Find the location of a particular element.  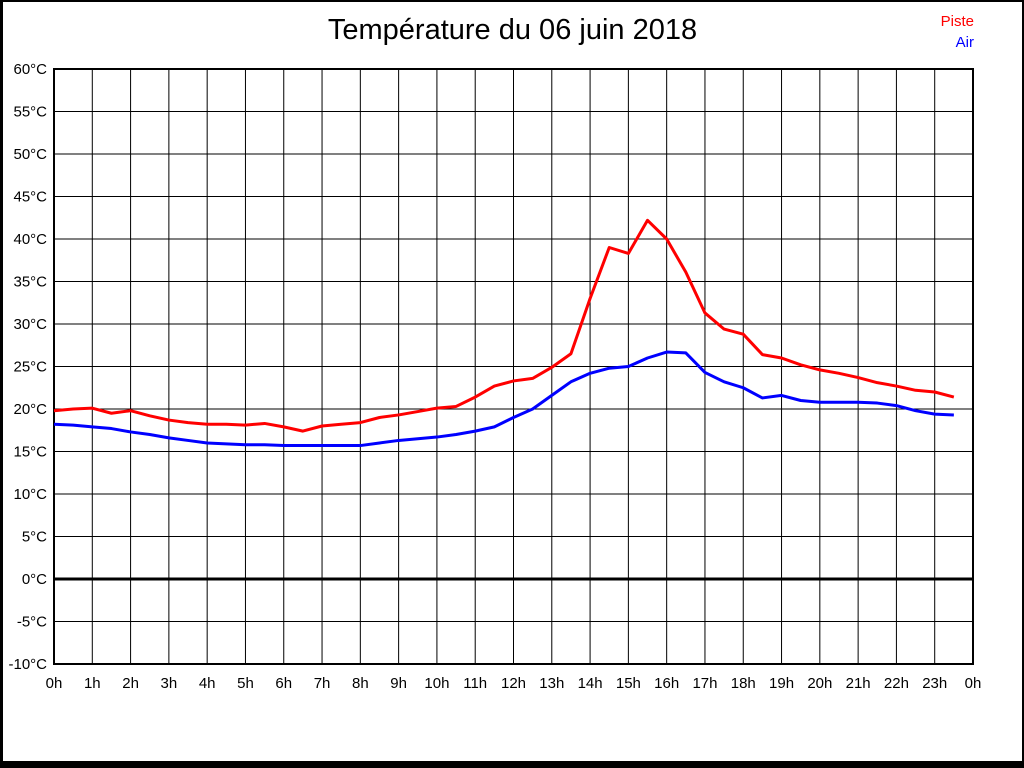

y-tick-label: 25°C is located at coordinates (30, 367).